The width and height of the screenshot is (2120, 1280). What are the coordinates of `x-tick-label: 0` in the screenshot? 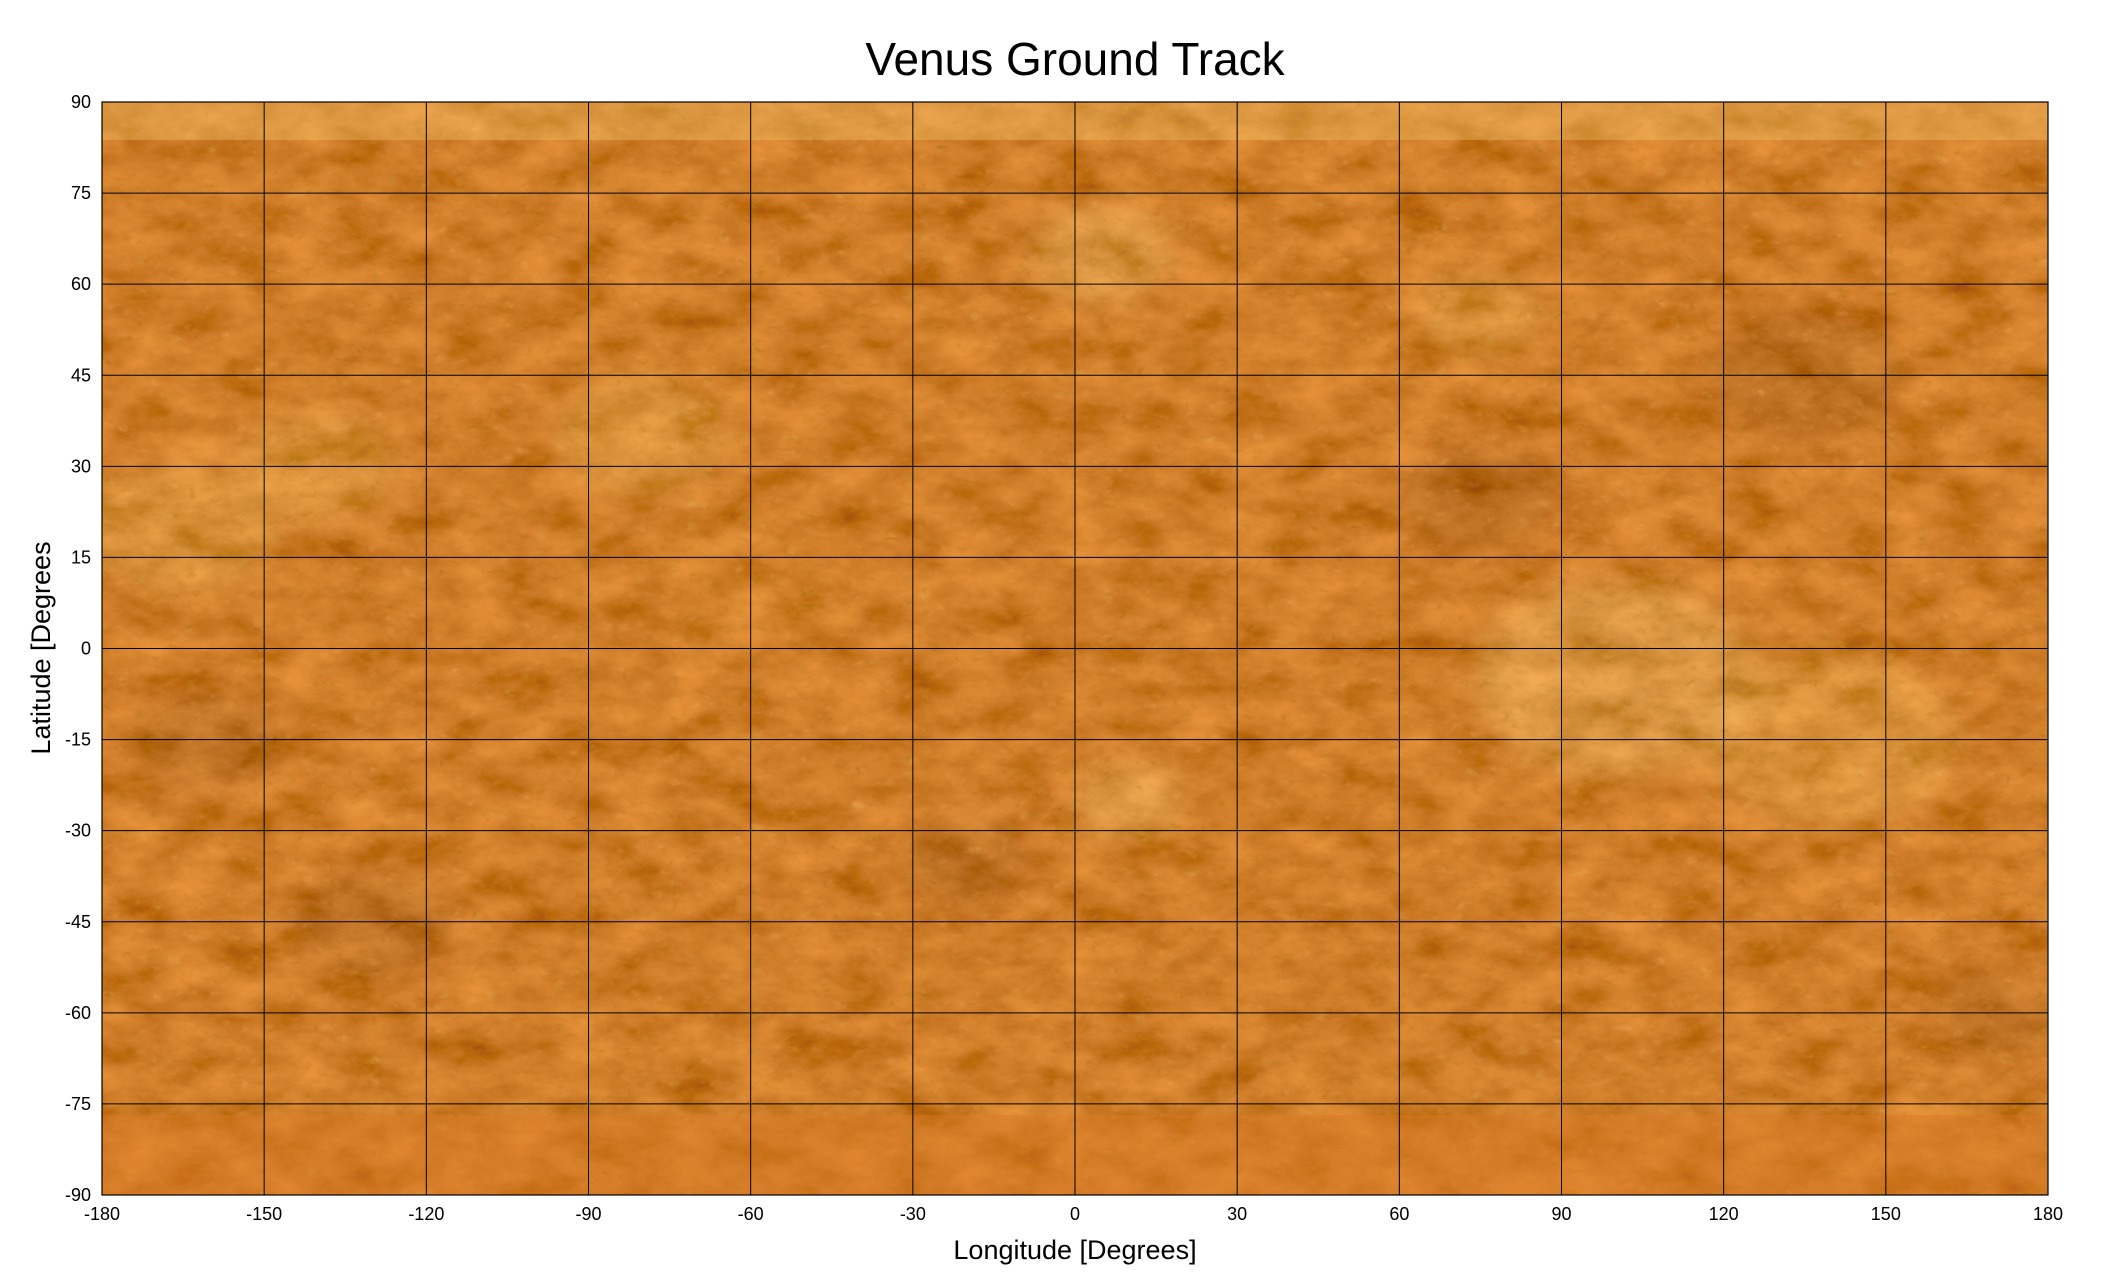 It's located at (1075, 1214).